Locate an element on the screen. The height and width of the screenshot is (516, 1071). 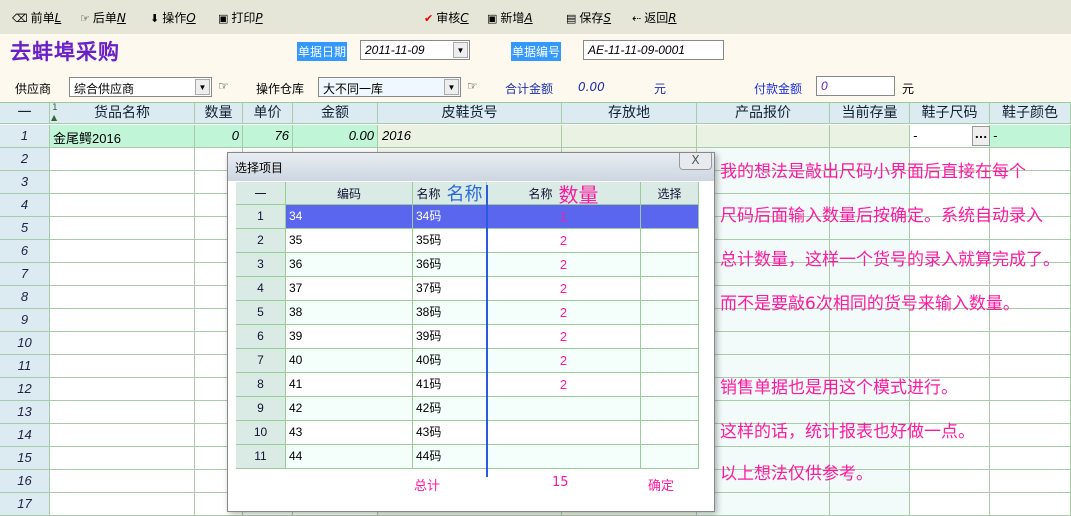
supplier-select: 综合供应商 ▼ is located at coordinates (140, 87).